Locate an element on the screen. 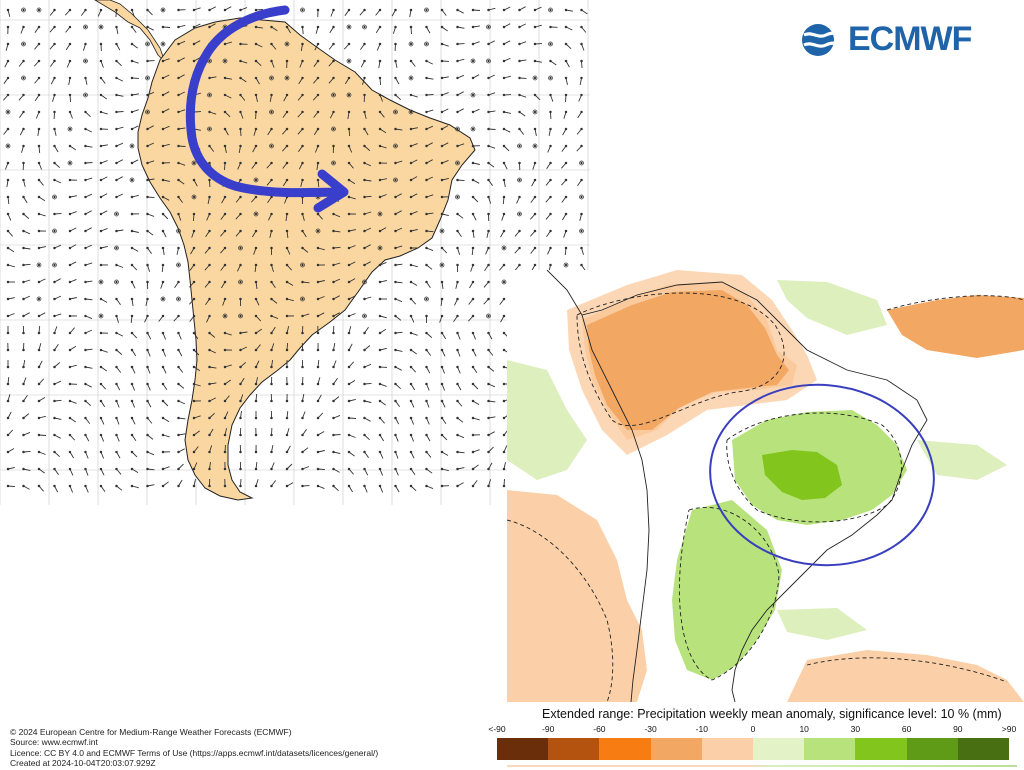  coastline-west is located at coordinates (615, 508).